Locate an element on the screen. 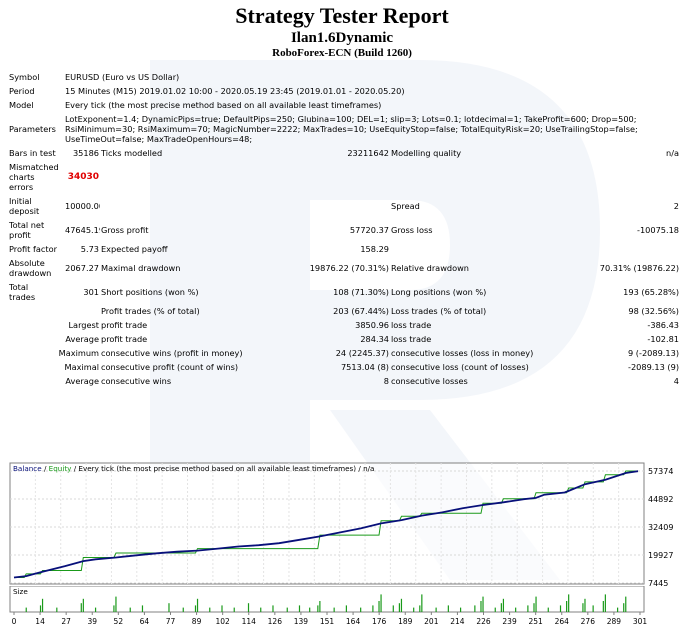 The height and width of the screenshot is (630, 684). expert-name: Ilan1.6Dynamic is located at coordinates (342, 38).